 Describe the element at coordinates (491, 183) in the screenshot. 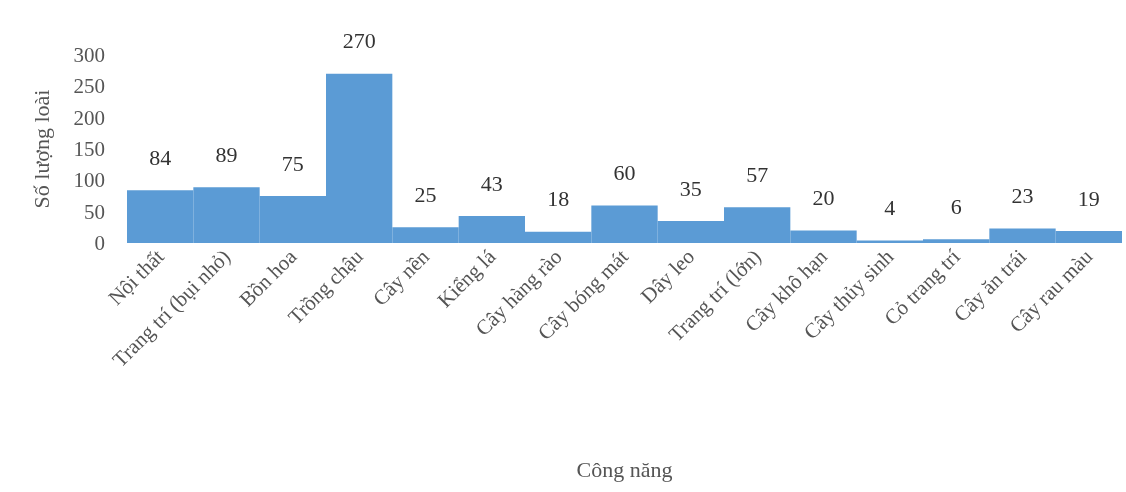

I see `data-label: 43` at that location.